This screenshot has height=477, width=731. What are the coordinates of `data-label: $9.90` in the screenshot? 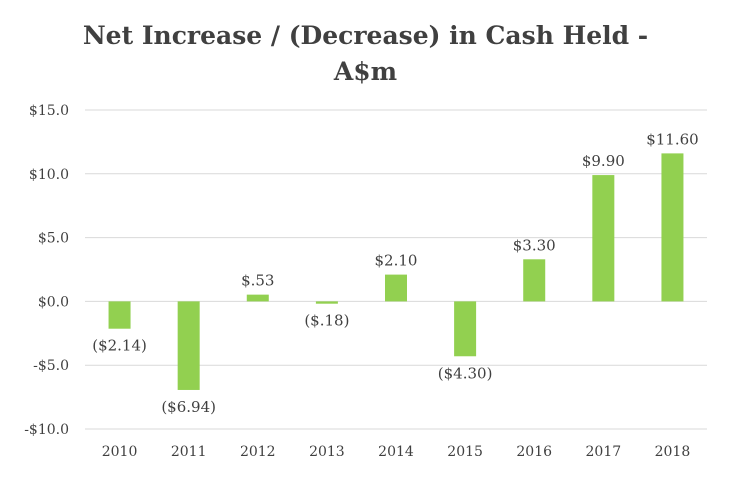 It's located at (603, 161).